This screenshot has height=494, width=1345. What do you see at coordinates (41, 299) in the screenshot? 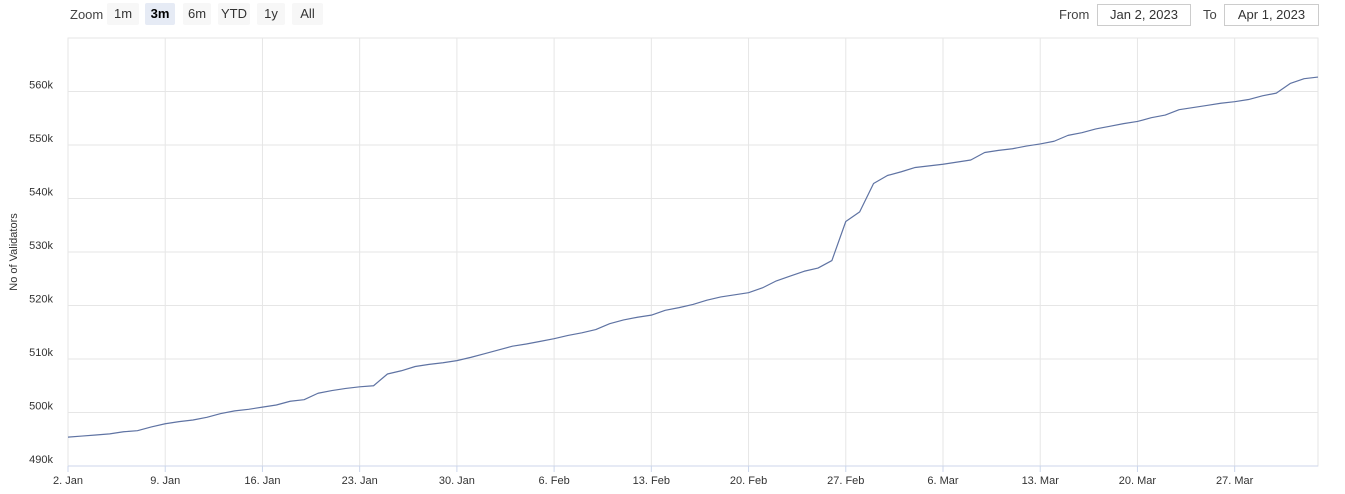
I see `y-tick-label: 520k` at bounding box center [41, 299].